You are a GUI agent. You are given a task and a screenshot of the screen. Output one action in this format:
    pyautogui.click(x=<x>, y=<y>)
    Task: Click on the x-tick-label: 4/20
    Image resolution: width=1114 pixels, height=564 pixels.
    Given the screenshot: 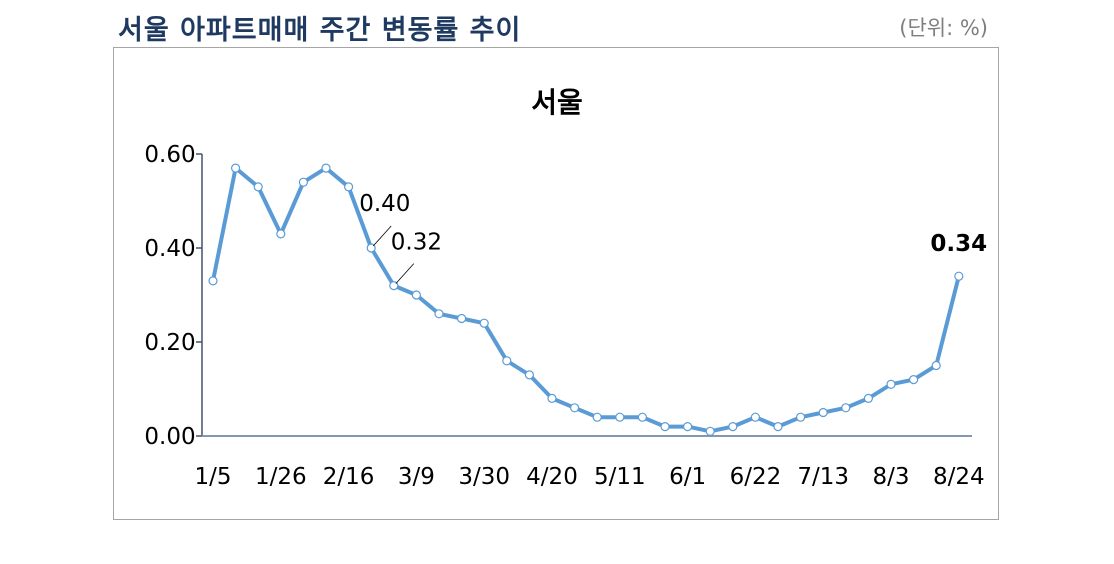 What is the action you would take?
    pyautogui.click(x=552, y=477)
    